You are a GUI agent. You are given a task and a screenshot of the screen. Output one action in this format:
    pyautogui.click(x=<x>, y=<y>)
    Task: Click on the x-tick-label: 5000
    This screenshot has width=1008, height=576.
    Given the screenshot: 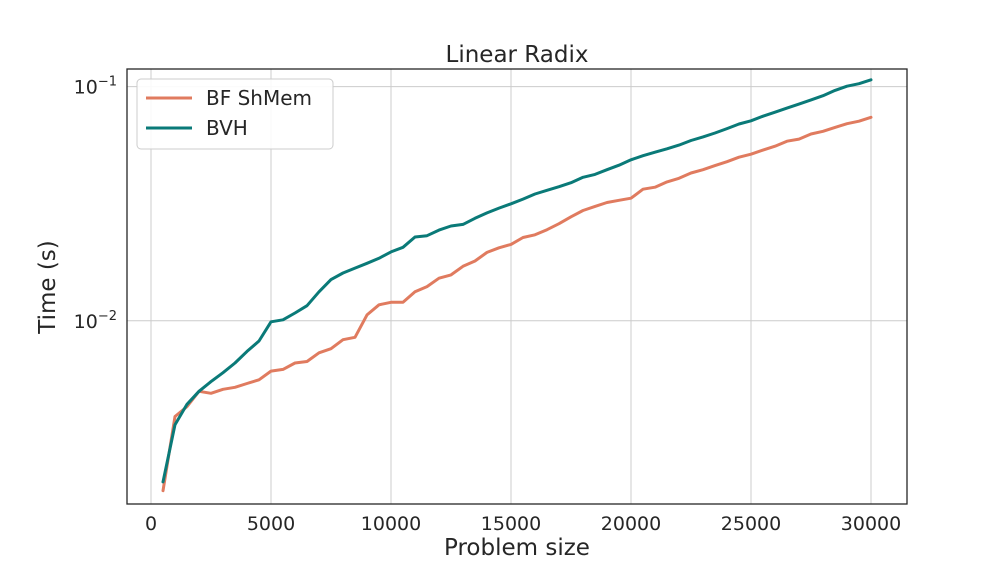 What is the action you would take?
    pyautogui.click(x=271, y=524)
    